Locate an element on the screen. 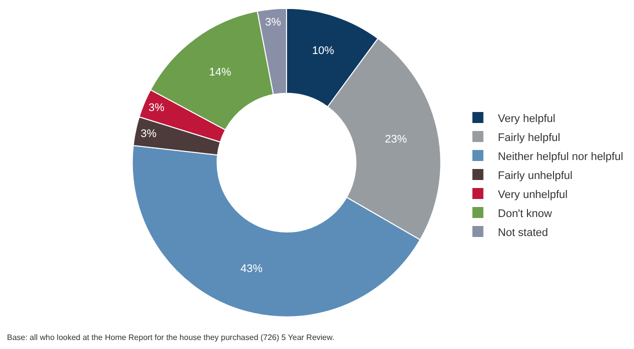 The height and width of the screenshot is (349, 634). legend-label: Very unhelpful is located at coordinates (533, 194).